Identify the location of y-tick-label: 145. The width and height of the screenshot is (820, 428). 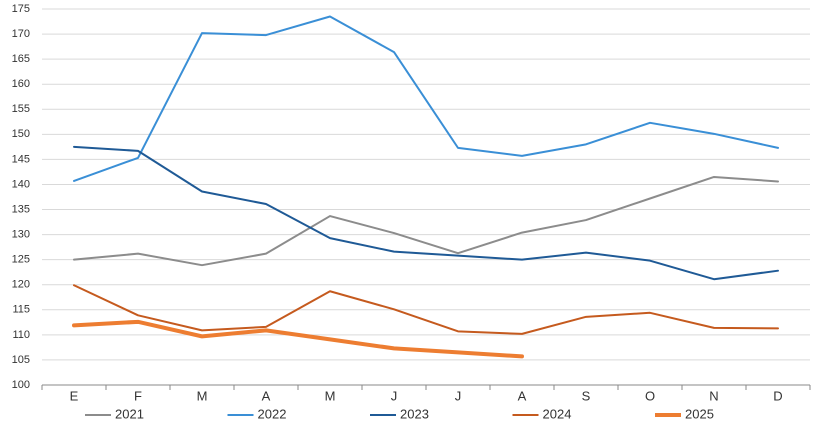
(21, 159).